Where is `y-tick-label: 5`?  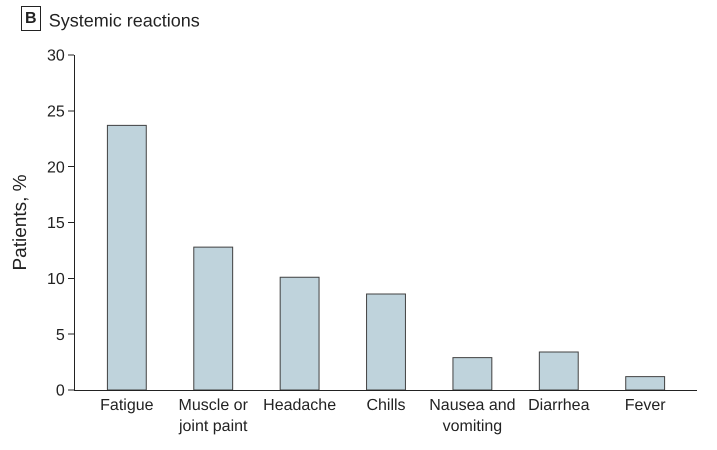 y-tick-label: 5 is located at coordinates (60, 335).